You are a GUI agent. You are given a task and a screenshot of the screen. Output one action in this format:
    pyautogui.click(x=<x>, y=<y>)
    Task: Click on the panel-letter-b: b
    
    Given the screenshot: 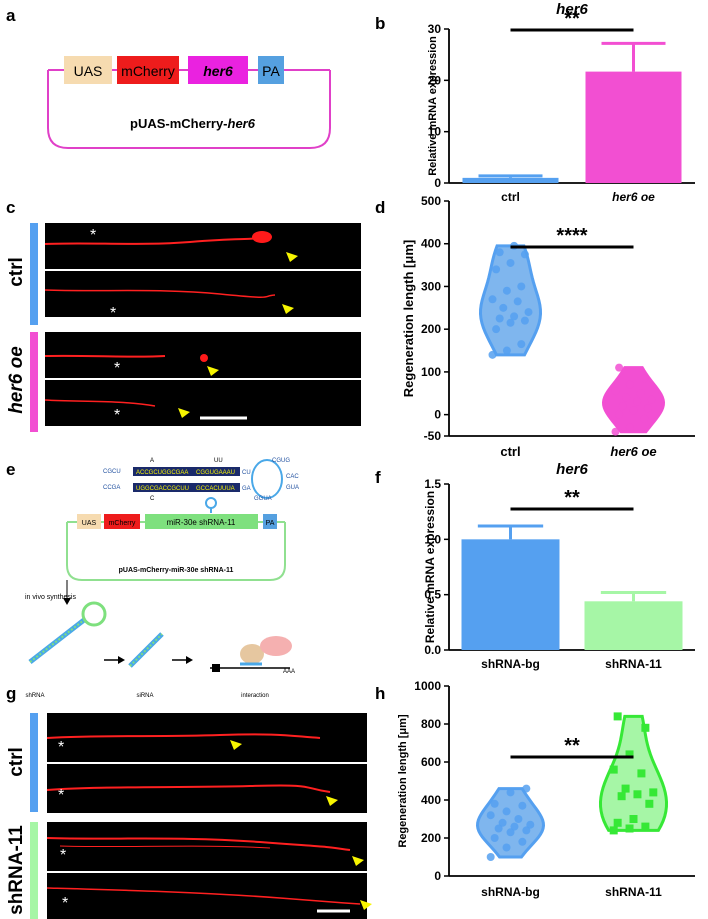 What is the action you would take?
    pyautogui.click(x=380, y=23)
    